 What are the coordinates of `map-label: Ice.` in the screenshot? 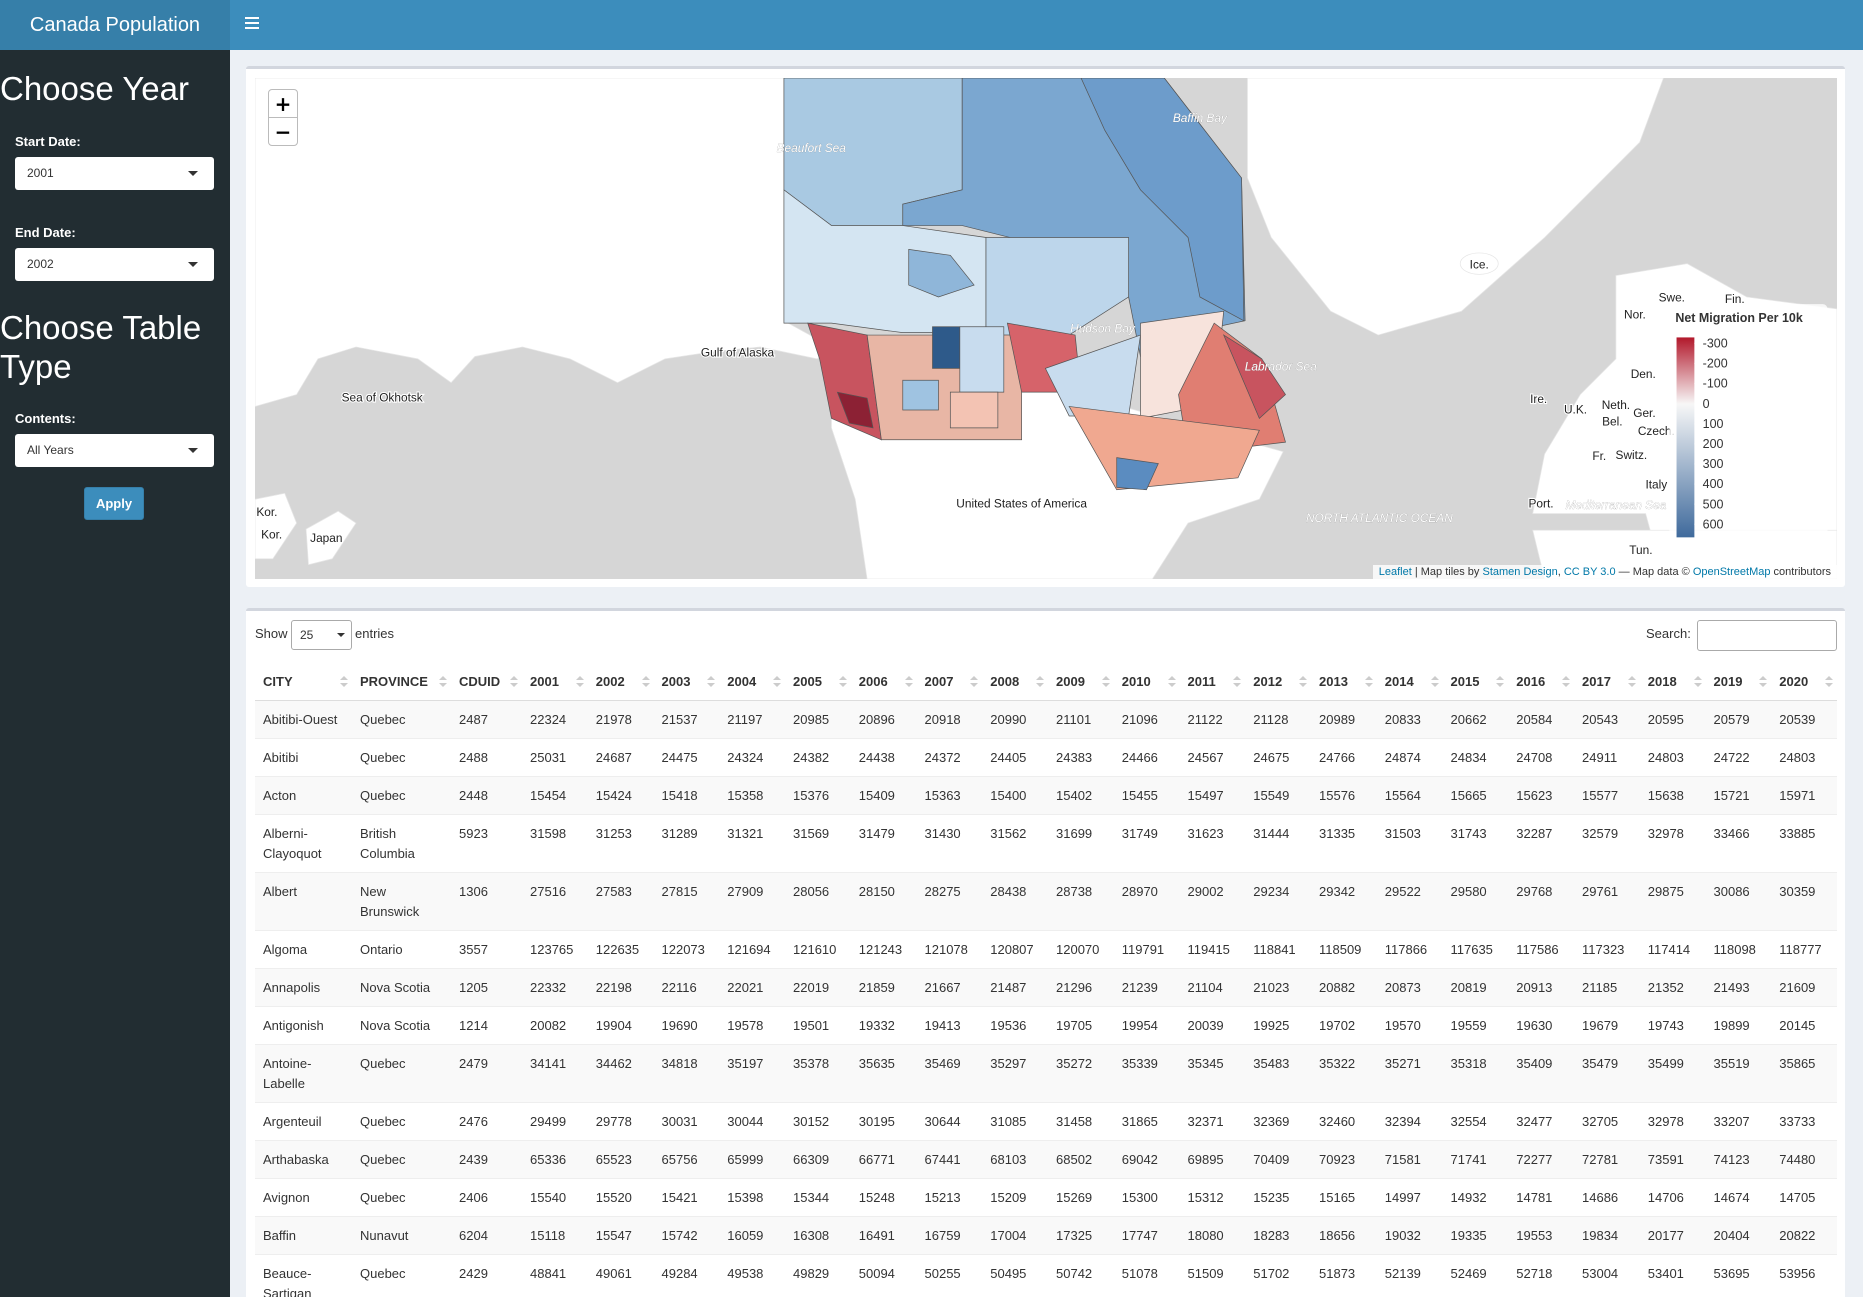 It's located at (1479, 264).